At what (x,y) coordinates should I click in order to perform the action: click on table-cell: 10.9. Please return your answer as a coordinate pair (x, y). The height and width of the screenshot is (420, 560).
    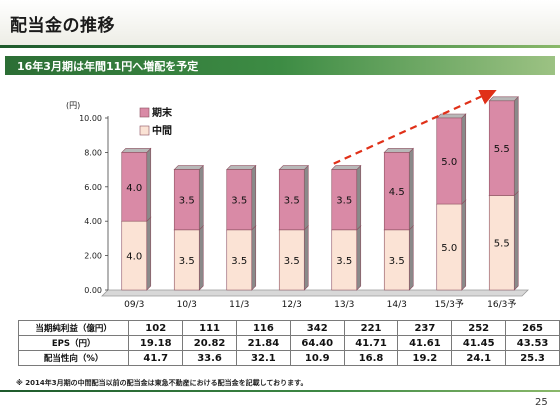
    Looking at the image, I should click on (317, 358).